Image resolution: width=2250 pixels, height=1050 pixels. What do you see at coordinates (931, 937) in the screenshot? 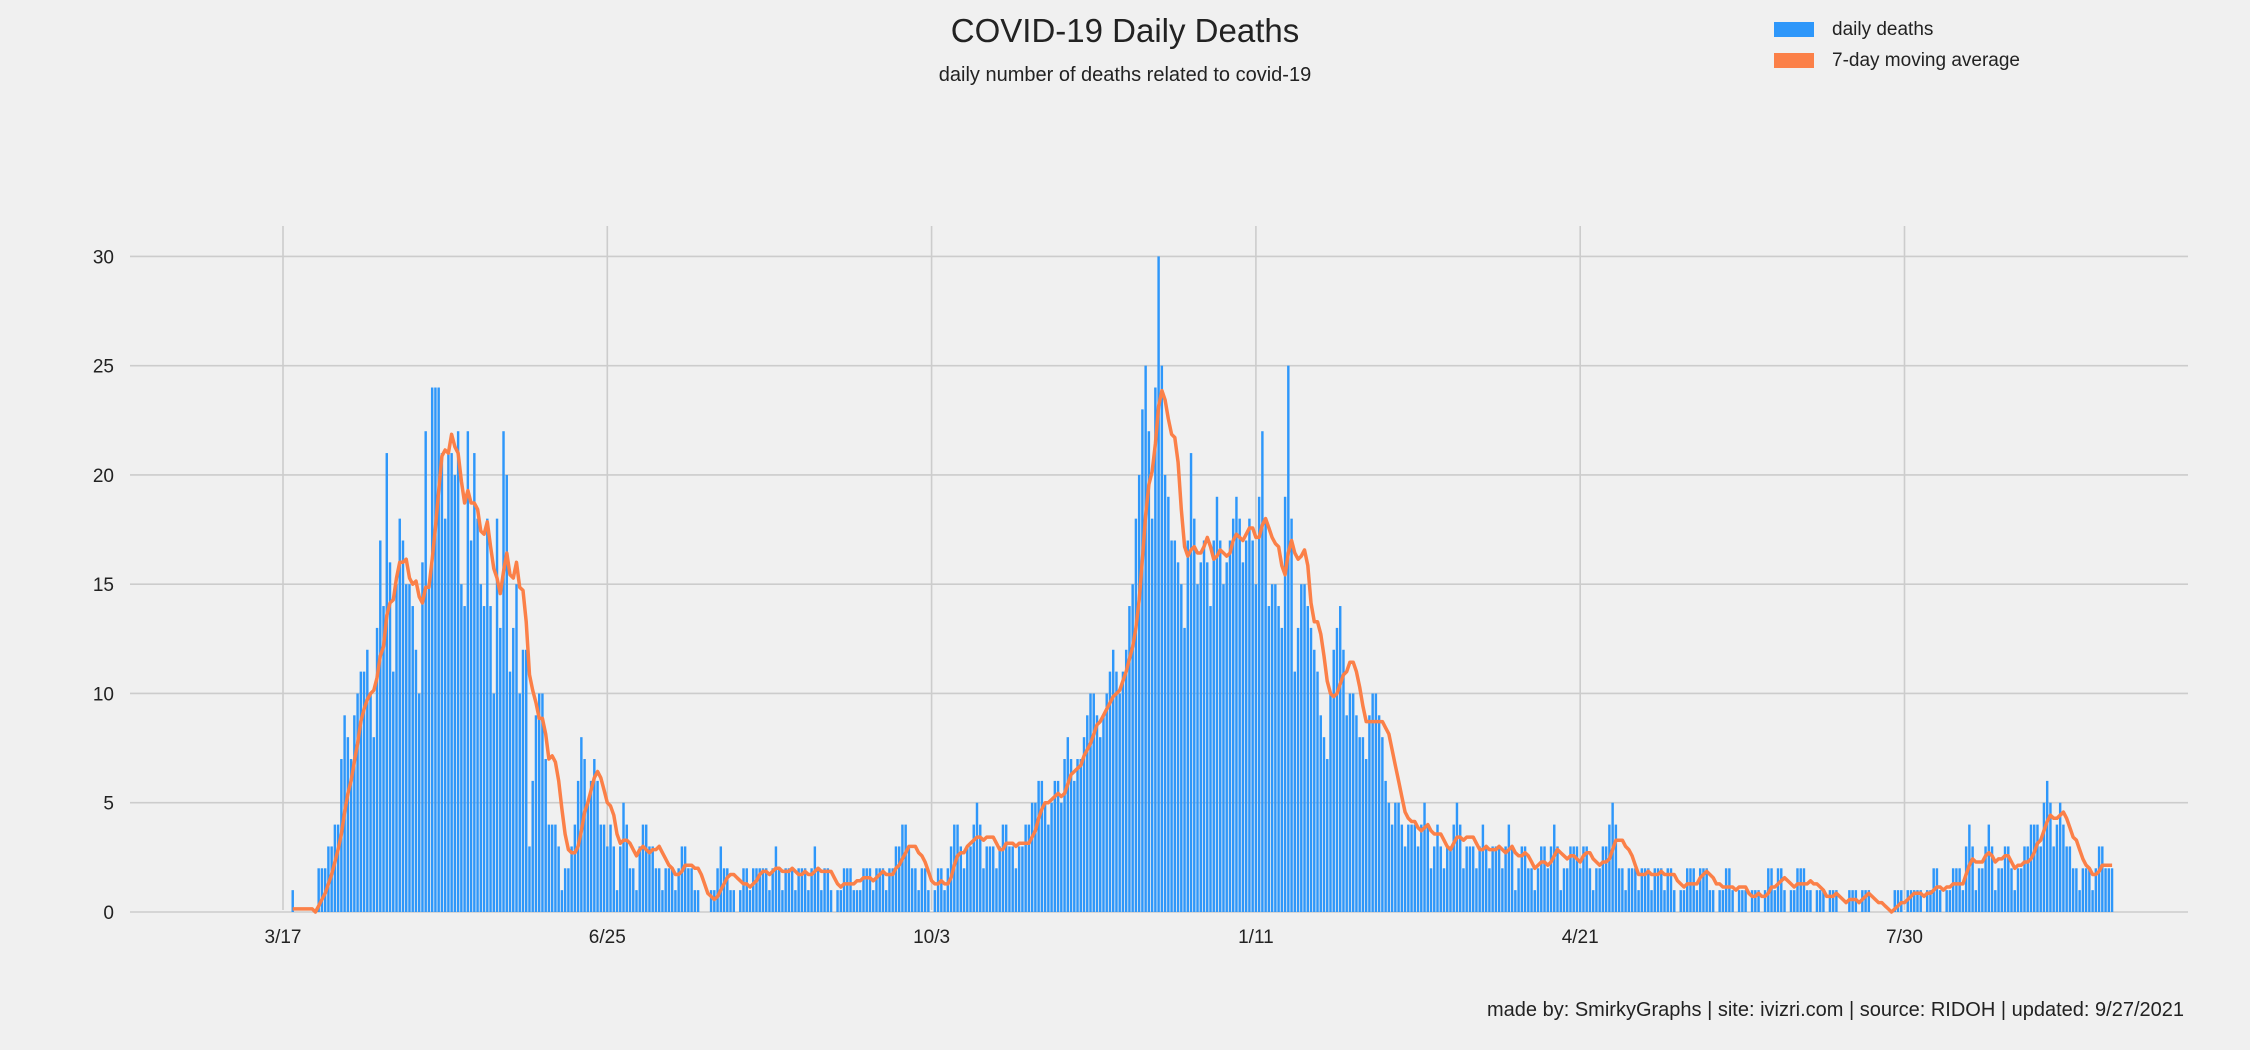
I see `x-tick-label: 10/3` at bounding box center [931, 937].